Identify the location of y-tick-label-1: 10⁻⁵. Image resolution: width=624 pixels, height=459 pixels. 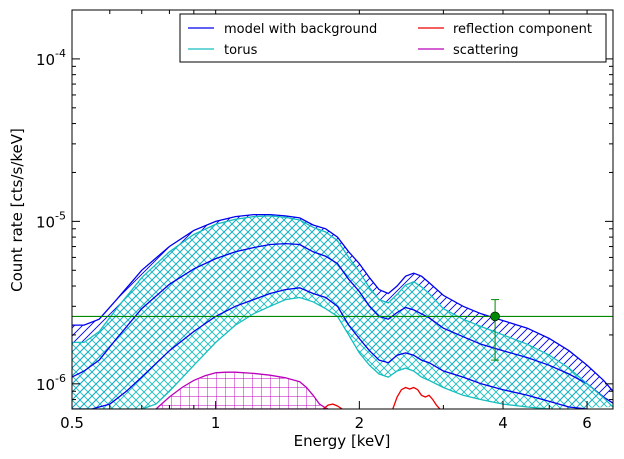
(51, 220).